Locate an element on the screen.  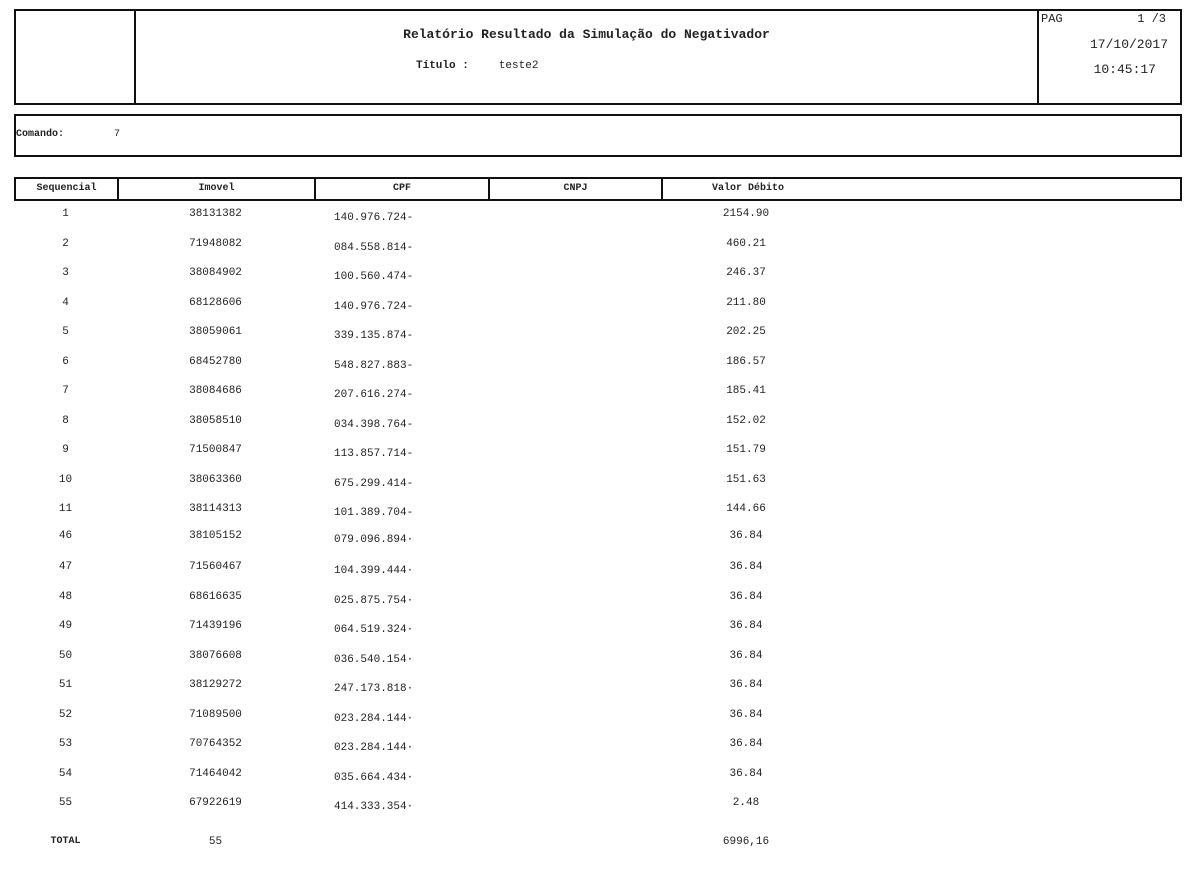
cell-imovel: 71560467 is located at coordinates (215, 567).